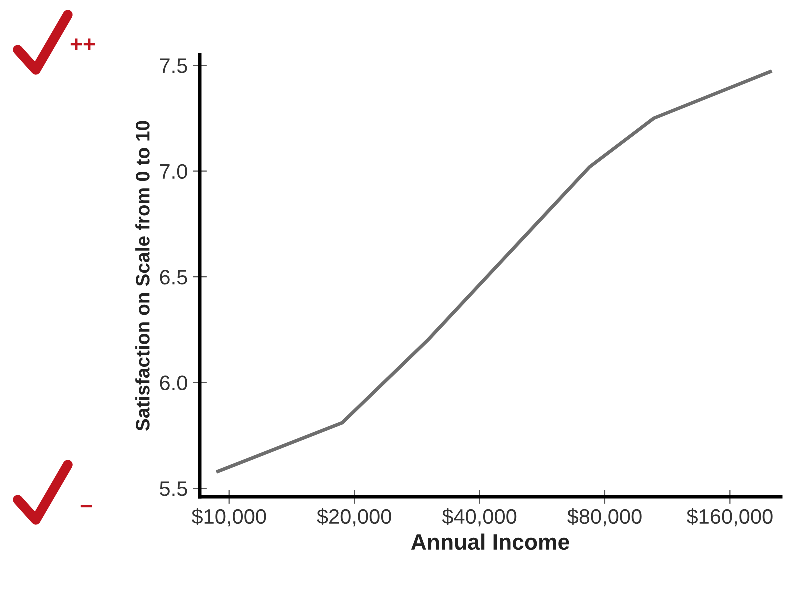  What do you see at coordinates (605, 517) in the screenshot?
I see `x-tick-label: $80,000` at bounding box center [605, 517].